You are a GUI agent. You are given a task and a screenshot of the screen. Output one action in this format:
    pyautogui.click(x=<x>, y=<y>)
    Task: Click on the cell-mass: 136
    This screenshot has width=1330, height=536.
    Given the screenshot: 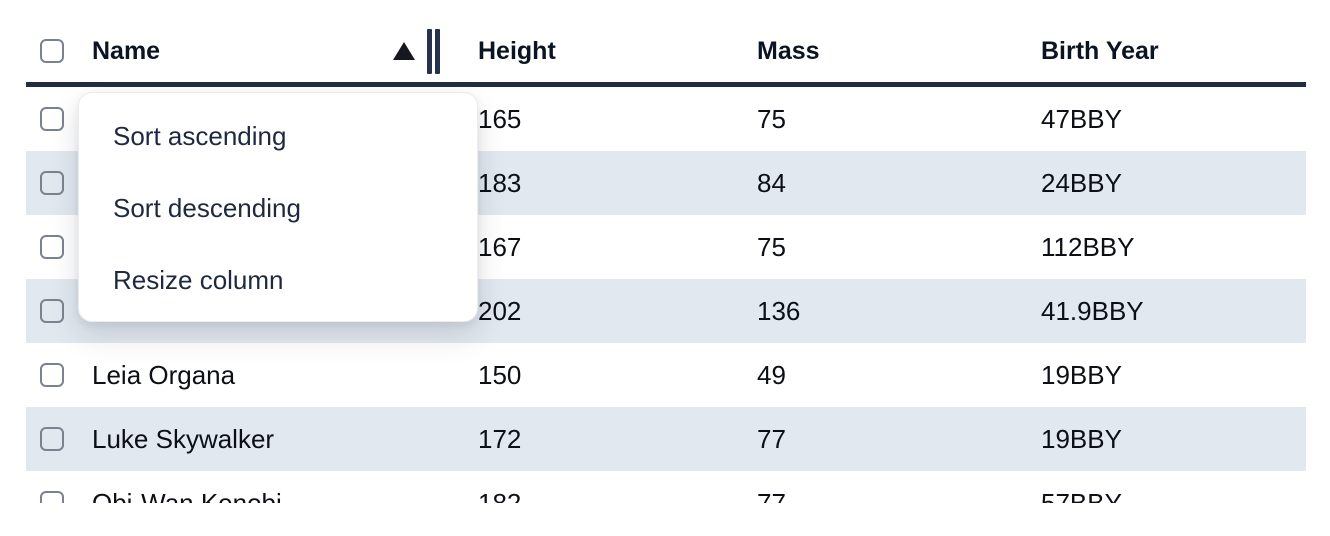 What is the action you would take?
    pyautogui.click(x=779, y=310)
    